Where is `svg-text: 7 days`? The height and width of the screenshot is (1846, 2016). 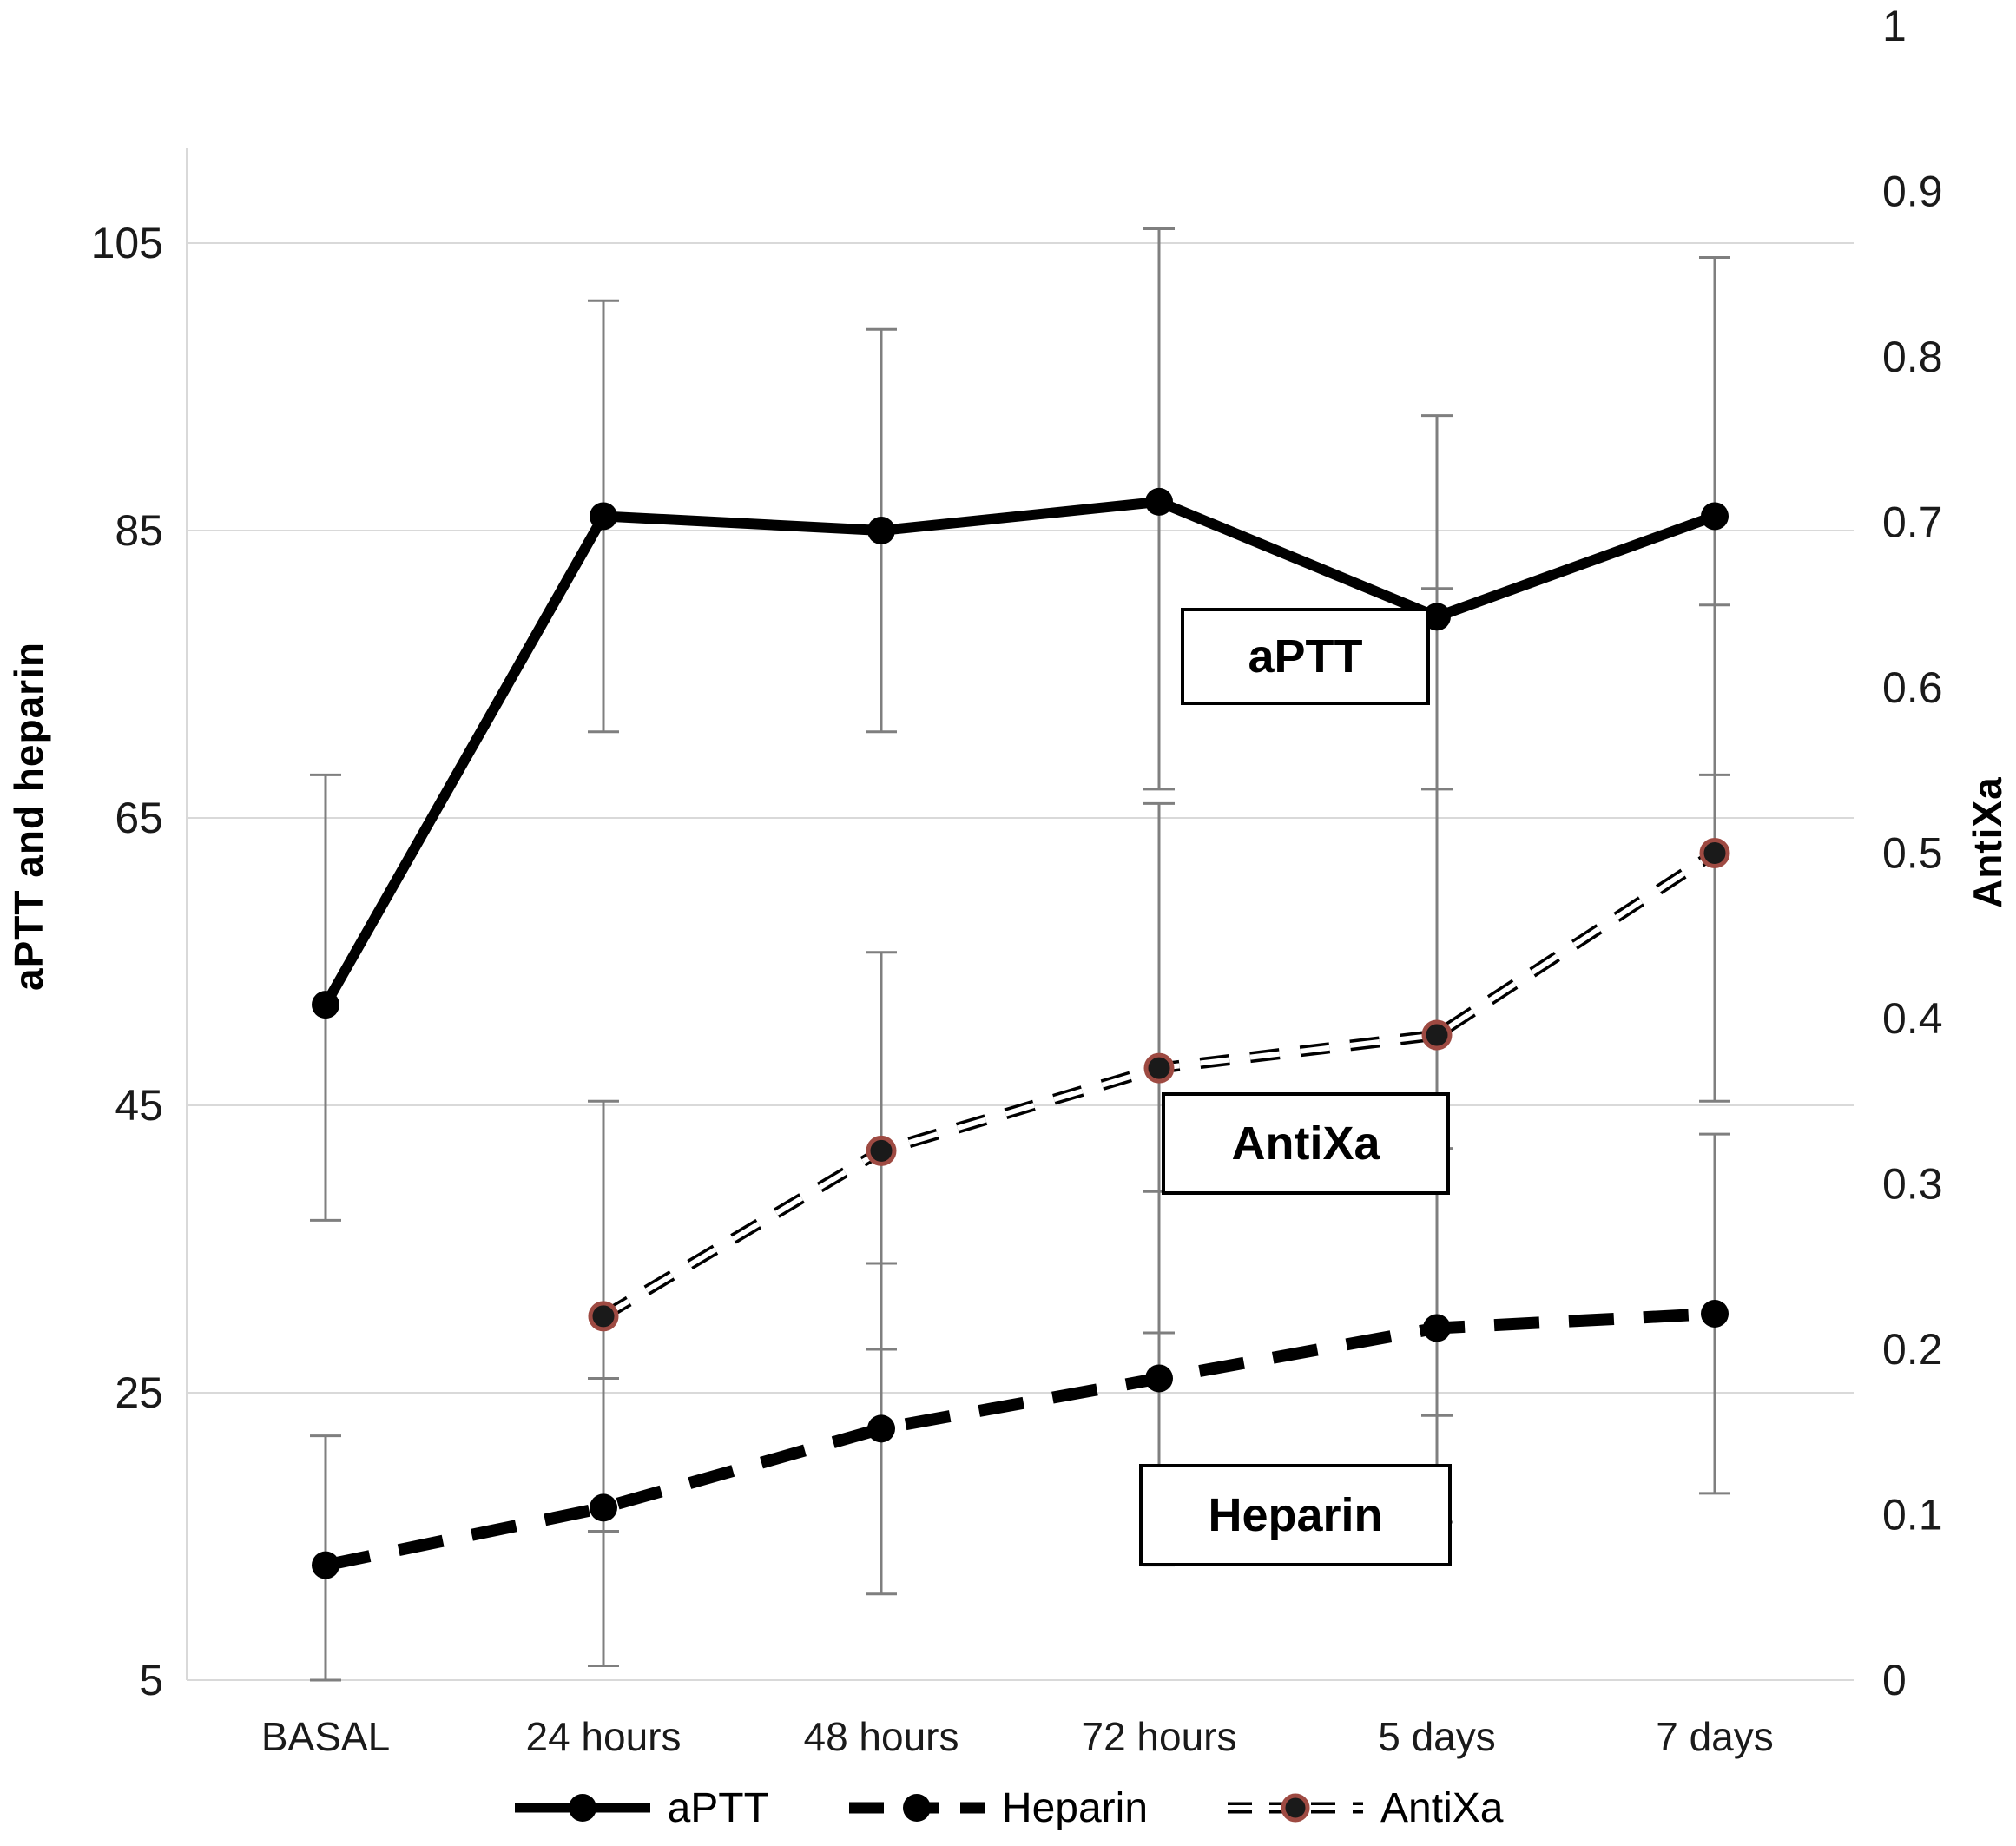
svg-text: 7 days is located at coordinates (1715, 1736).